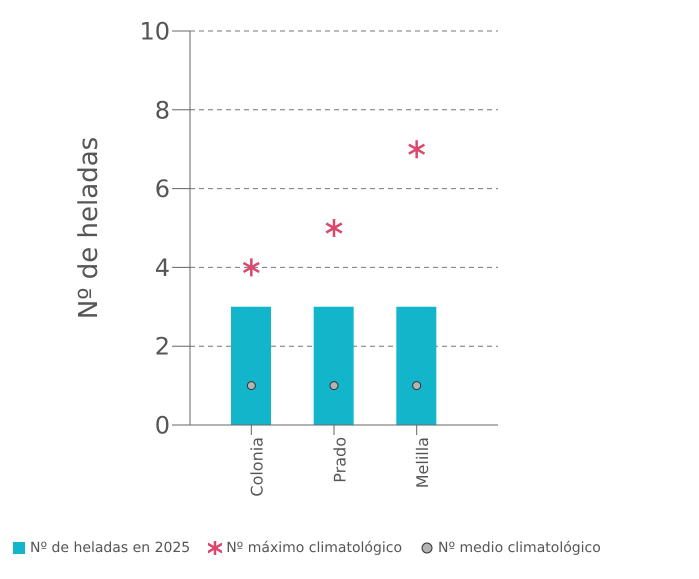  Describe the element at coordinates (162, 426) in the screenshot. I see `y-tick-label: 0` at that location.